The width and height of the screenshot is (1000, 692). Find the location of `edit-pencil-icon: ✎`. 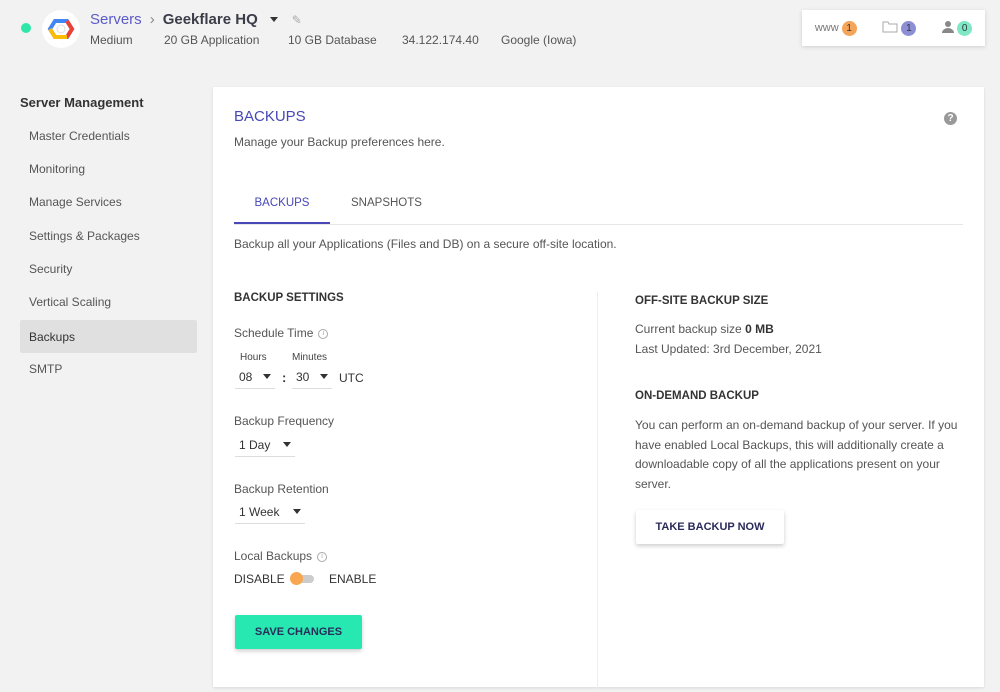

edit-pencil-icon: ✎ is located at coordinates (296, 19).